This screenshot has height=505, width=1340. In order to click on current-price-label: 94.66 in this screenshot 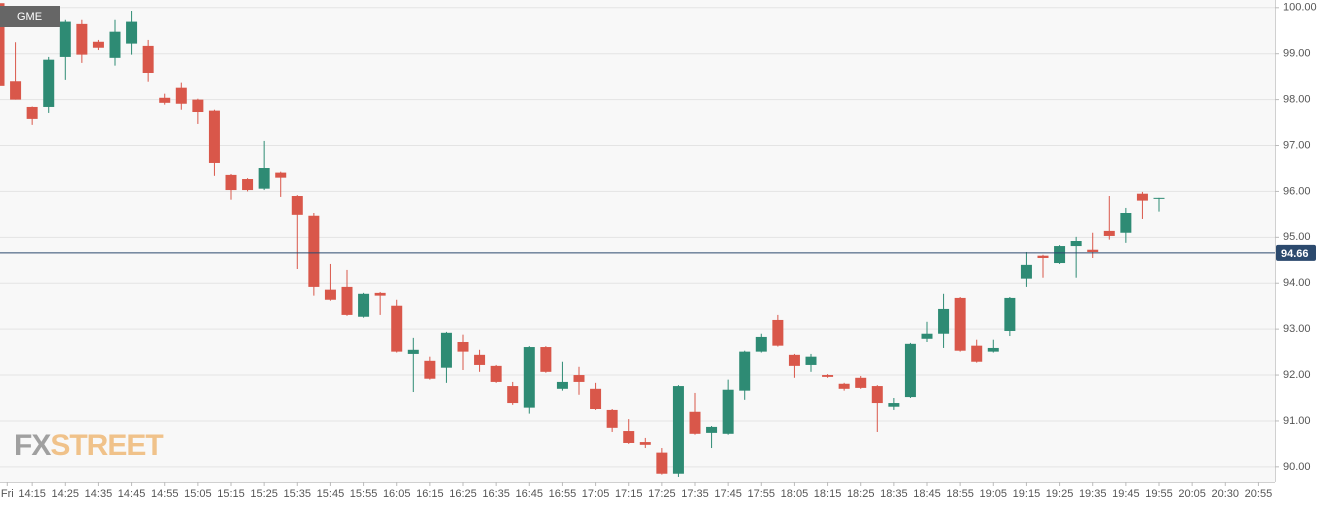, I will do `click(1295, 254)`.